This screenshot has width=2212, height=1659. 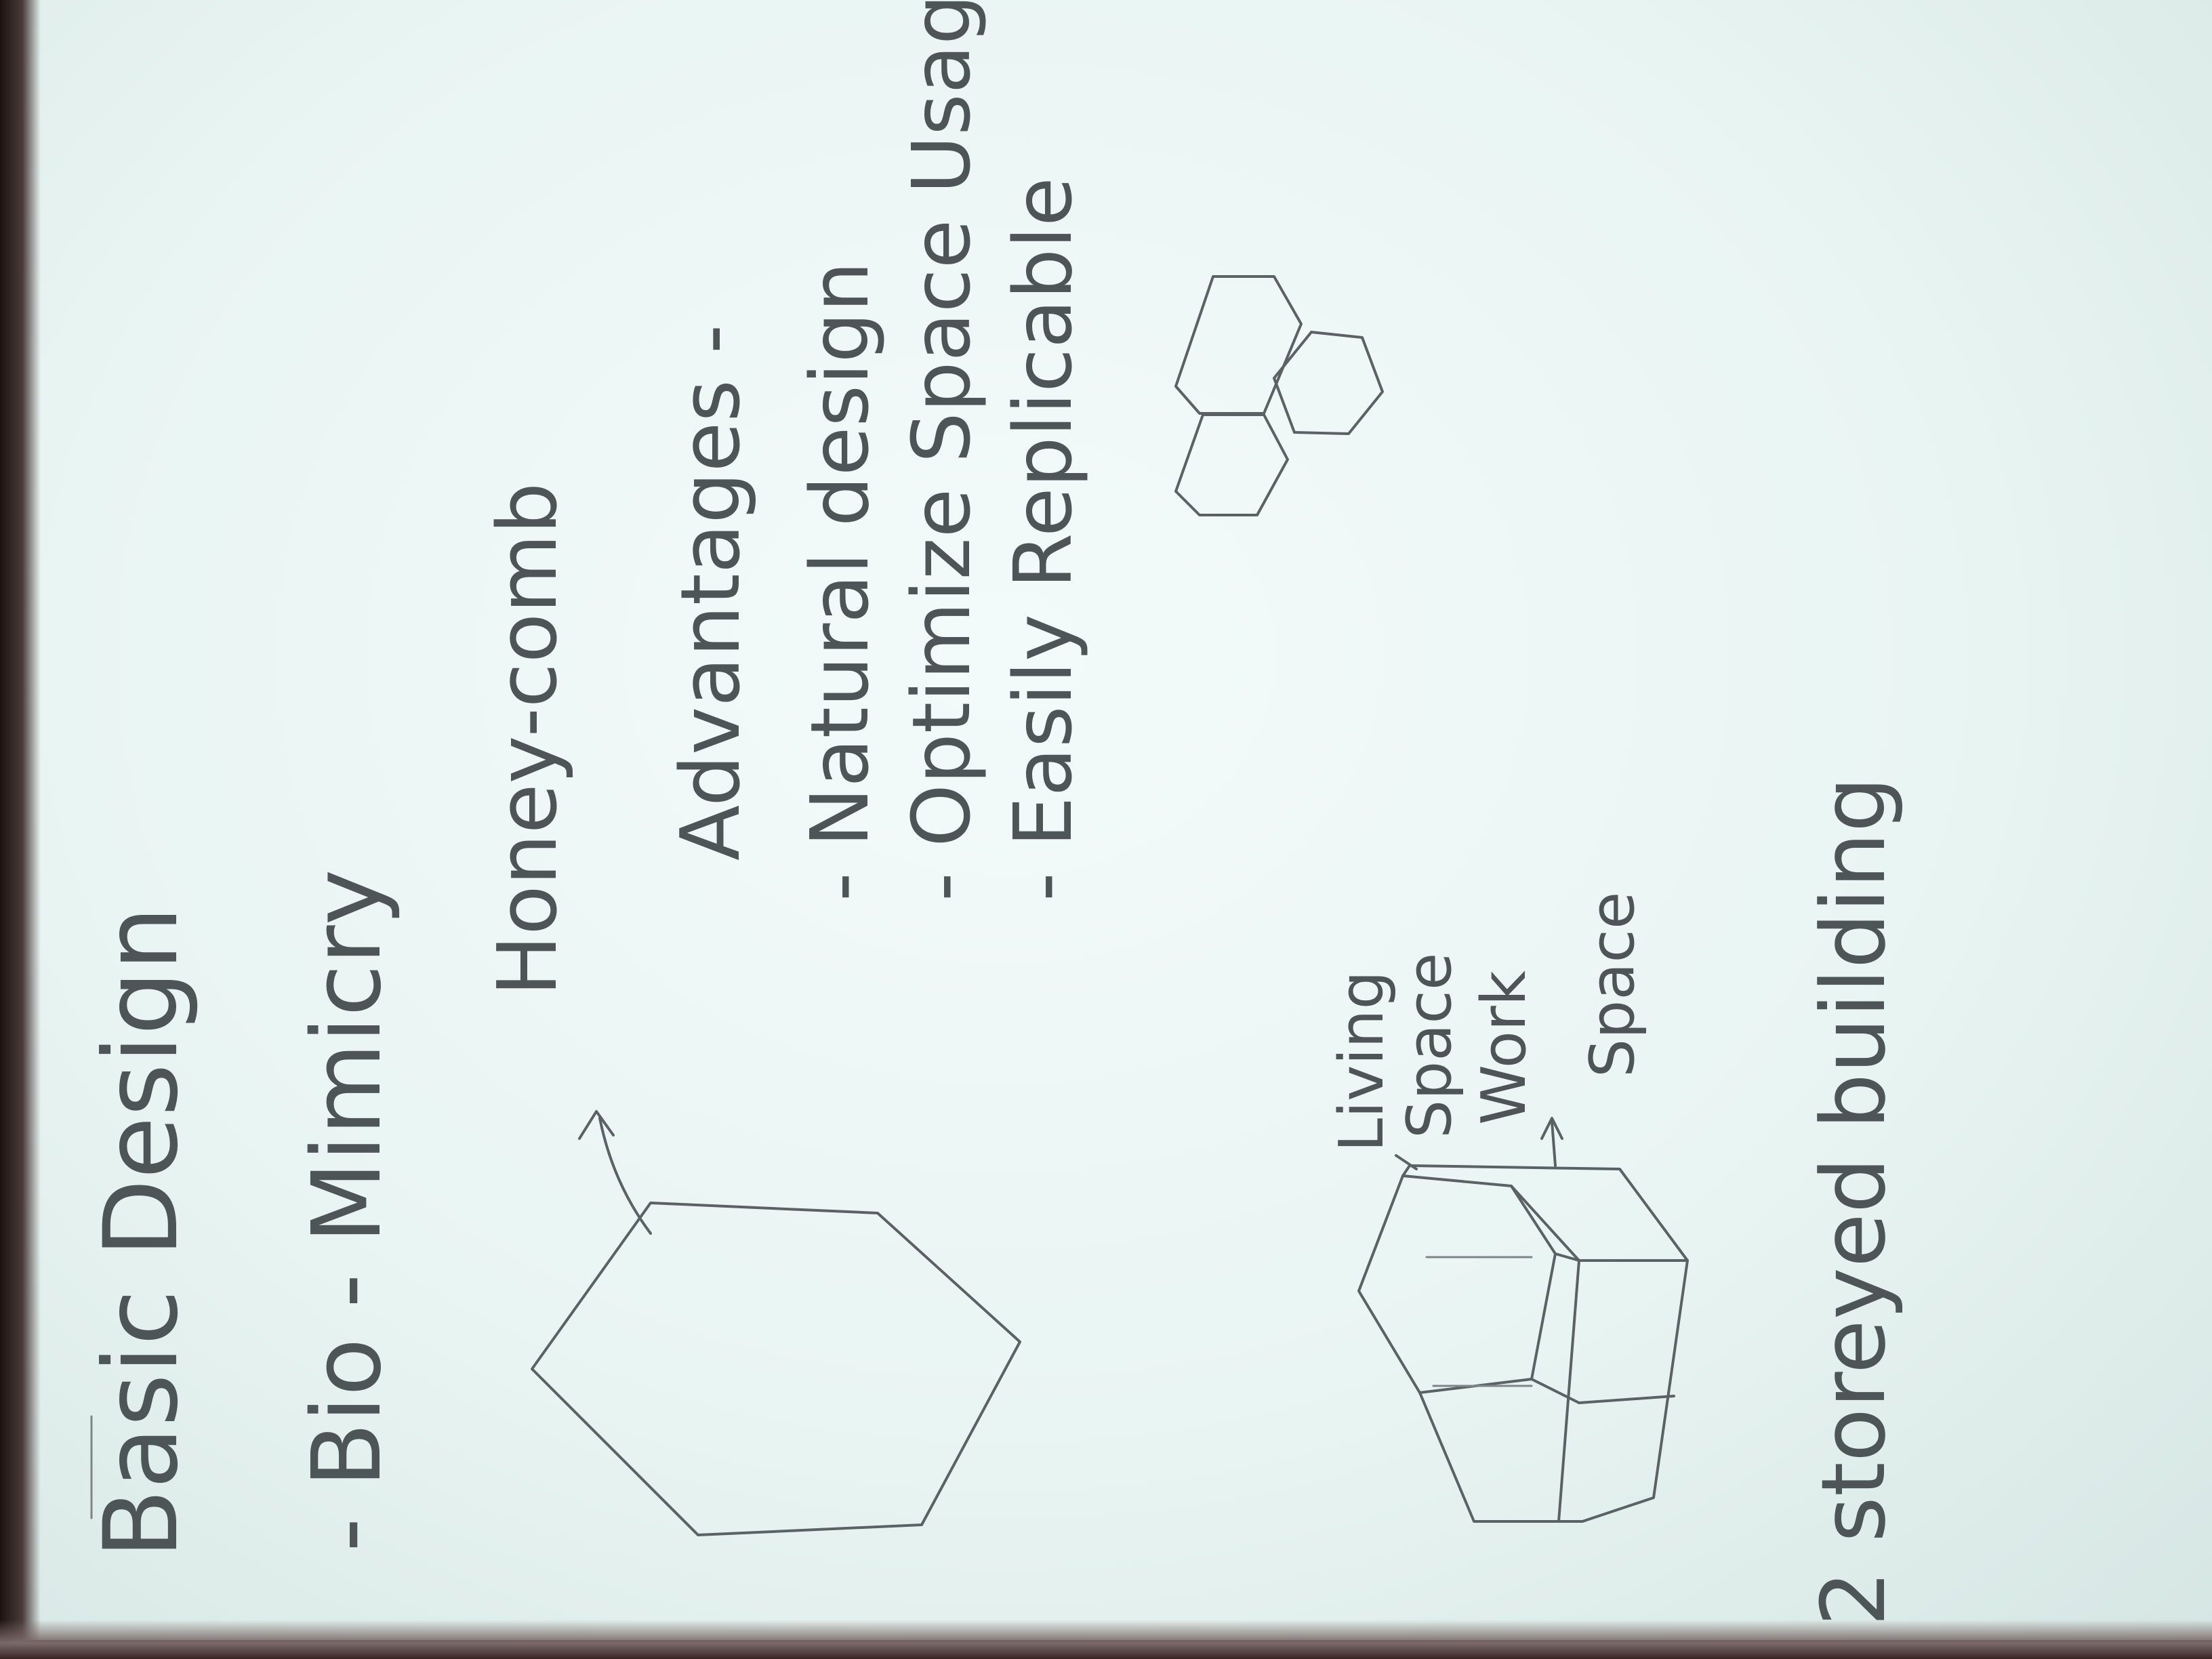 What do you see at coordinates (776, 1369) in the screenshot?
I see `large-hexagon-sketch` at bounding box center [776, 1369].